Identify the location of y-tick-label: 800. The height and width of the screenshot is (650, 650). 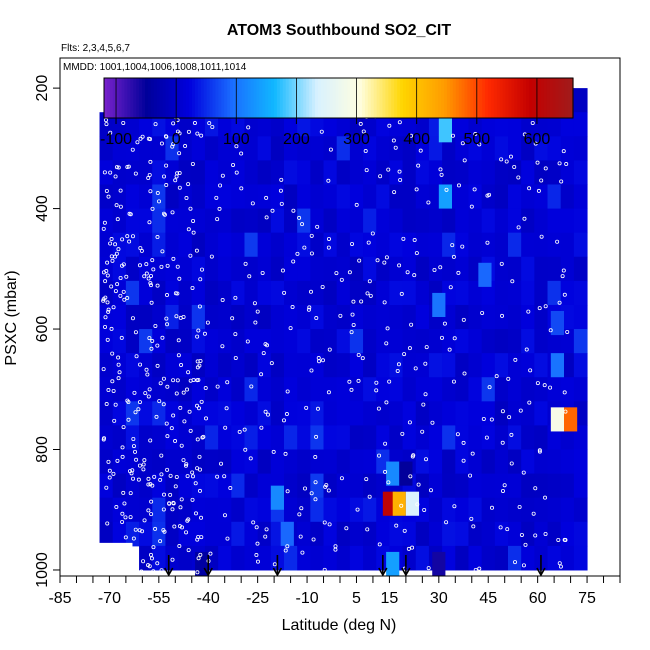
(42, 449).